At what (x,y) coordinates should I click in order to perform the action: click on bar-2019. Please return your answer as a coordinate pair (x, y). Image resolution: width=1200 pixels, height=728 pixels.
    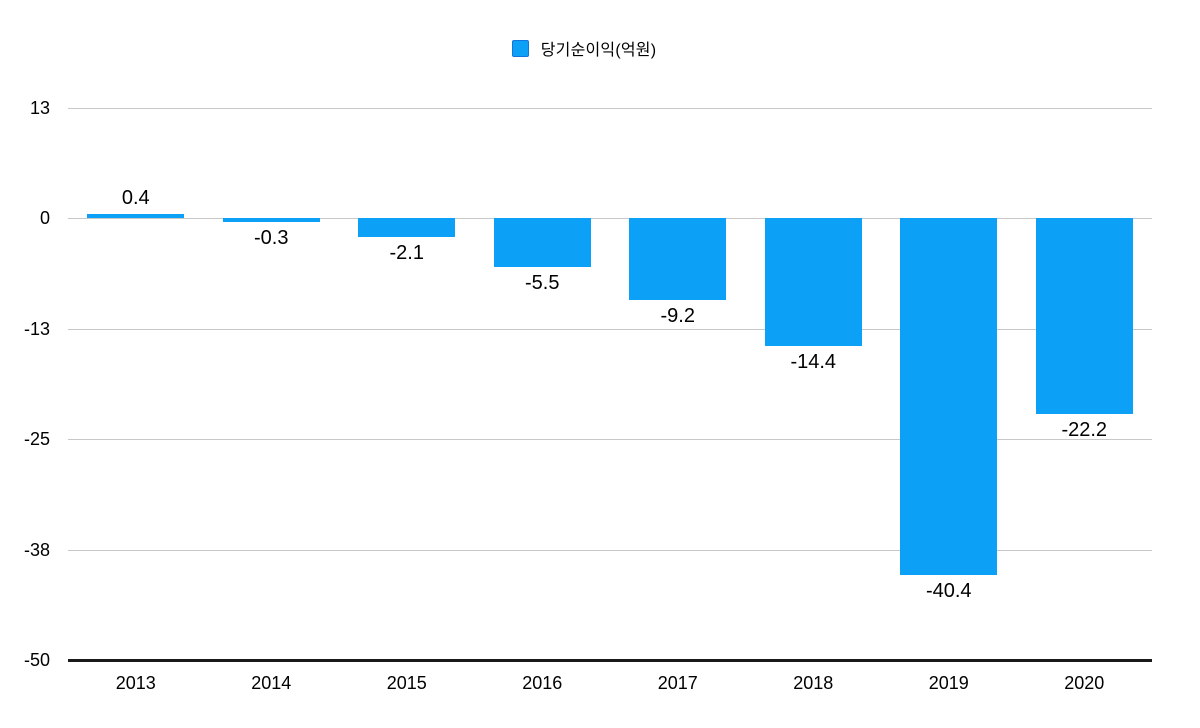
    Looking at the image, I should click on (949, 397).